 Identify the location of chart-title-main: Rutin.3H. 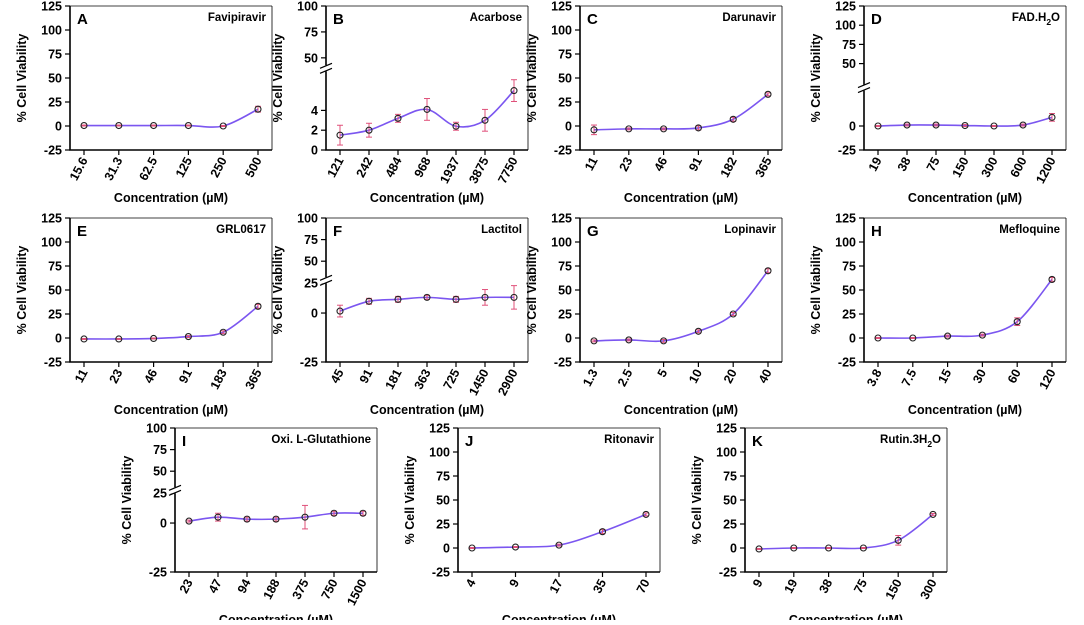
(903, 440).